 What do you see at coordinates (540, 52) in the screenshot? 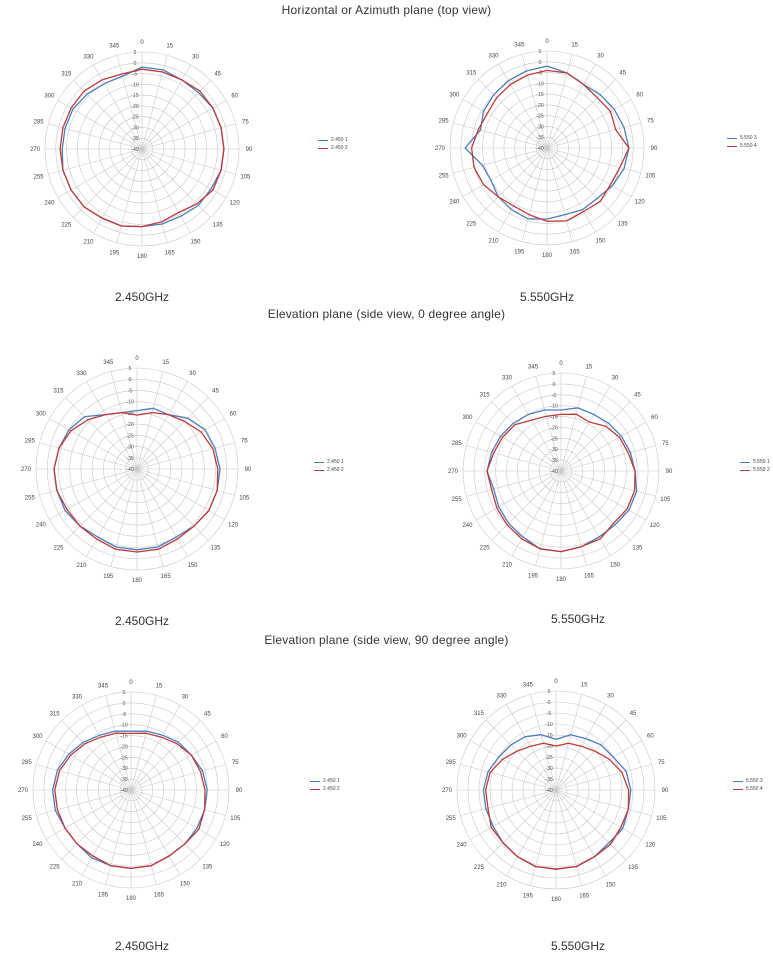
I see `ring-label: 5` at bounding box center [540, 52].